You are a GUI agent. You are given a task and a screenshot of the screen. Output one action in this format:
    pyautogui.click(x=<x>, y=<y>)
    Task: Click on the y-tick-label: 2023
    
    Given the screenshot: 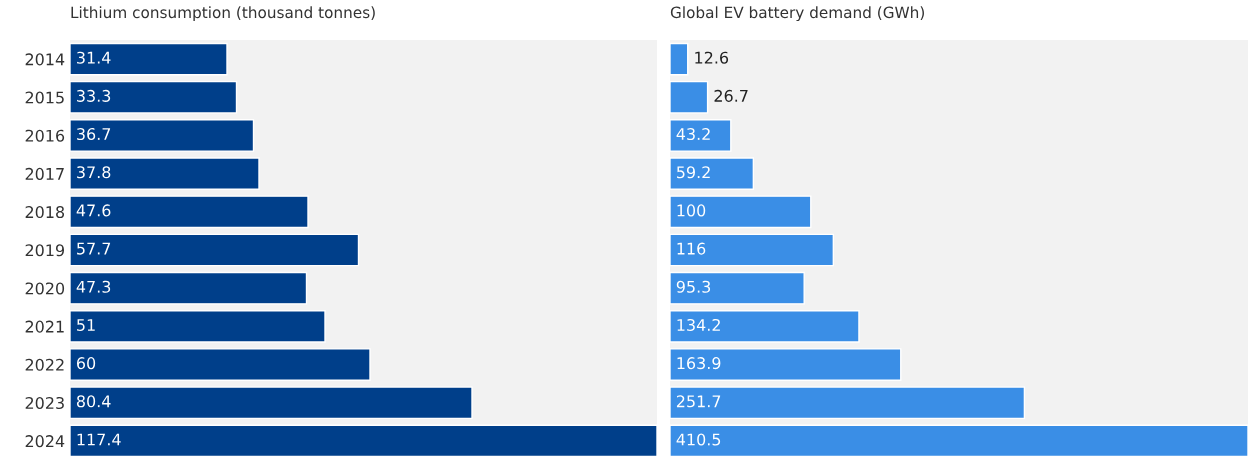 What is the action you would take?
    pyautogui.click(x=44, y=403)
    